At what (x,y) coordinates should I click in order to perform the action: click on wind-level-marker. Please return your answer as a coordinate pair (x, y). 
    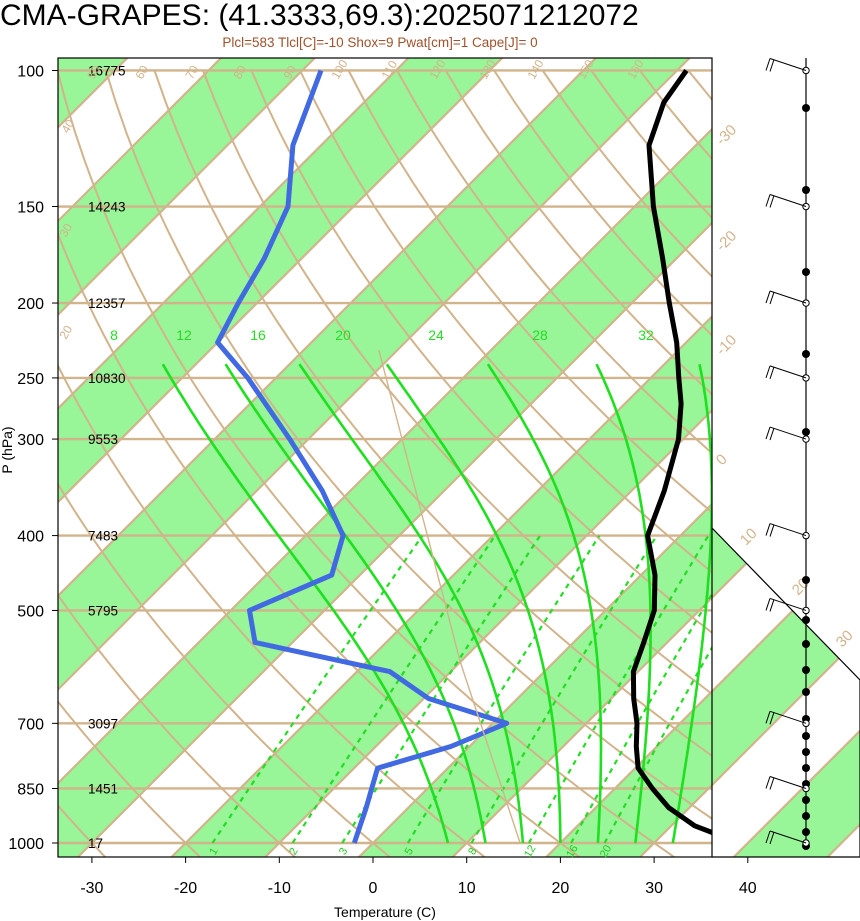
    Looking at the image, I should click on (806, 70).